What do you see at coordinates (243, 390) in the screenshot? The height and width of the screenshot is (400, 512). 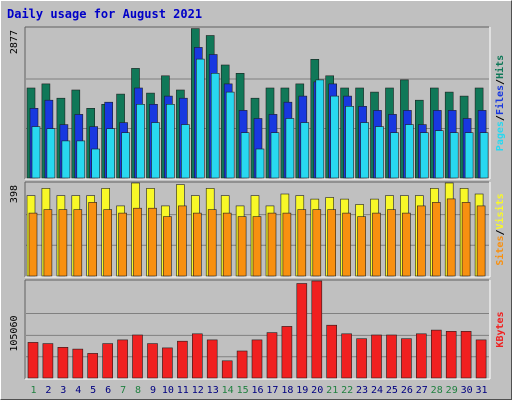 I see `day-tick-label: 15` at bounding box center [243, 390].